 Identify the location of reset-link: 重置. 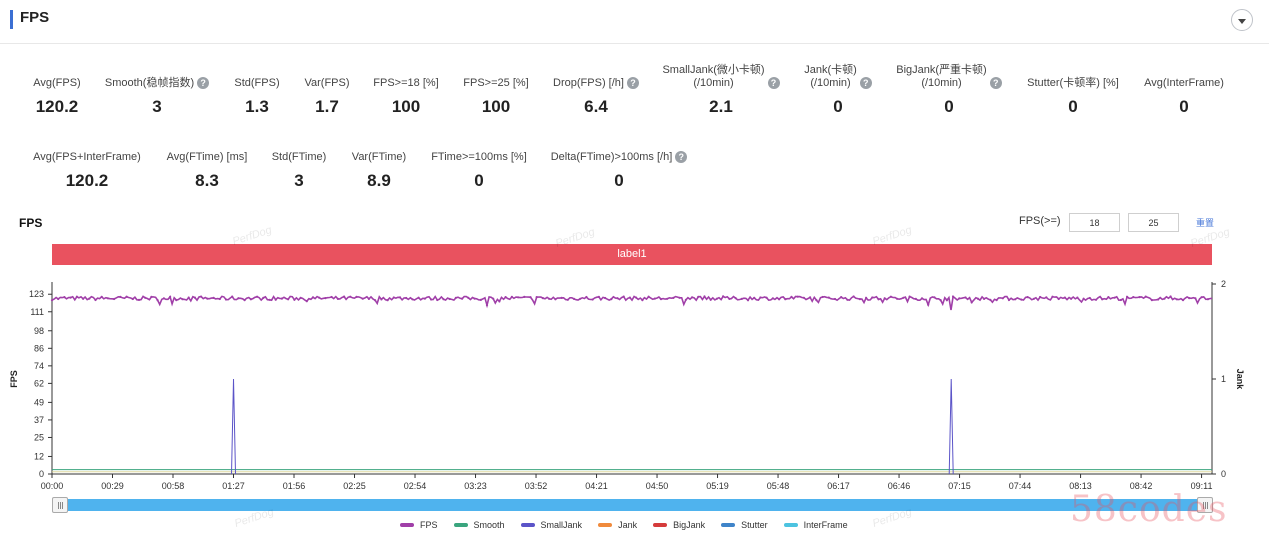
(1205, 223).